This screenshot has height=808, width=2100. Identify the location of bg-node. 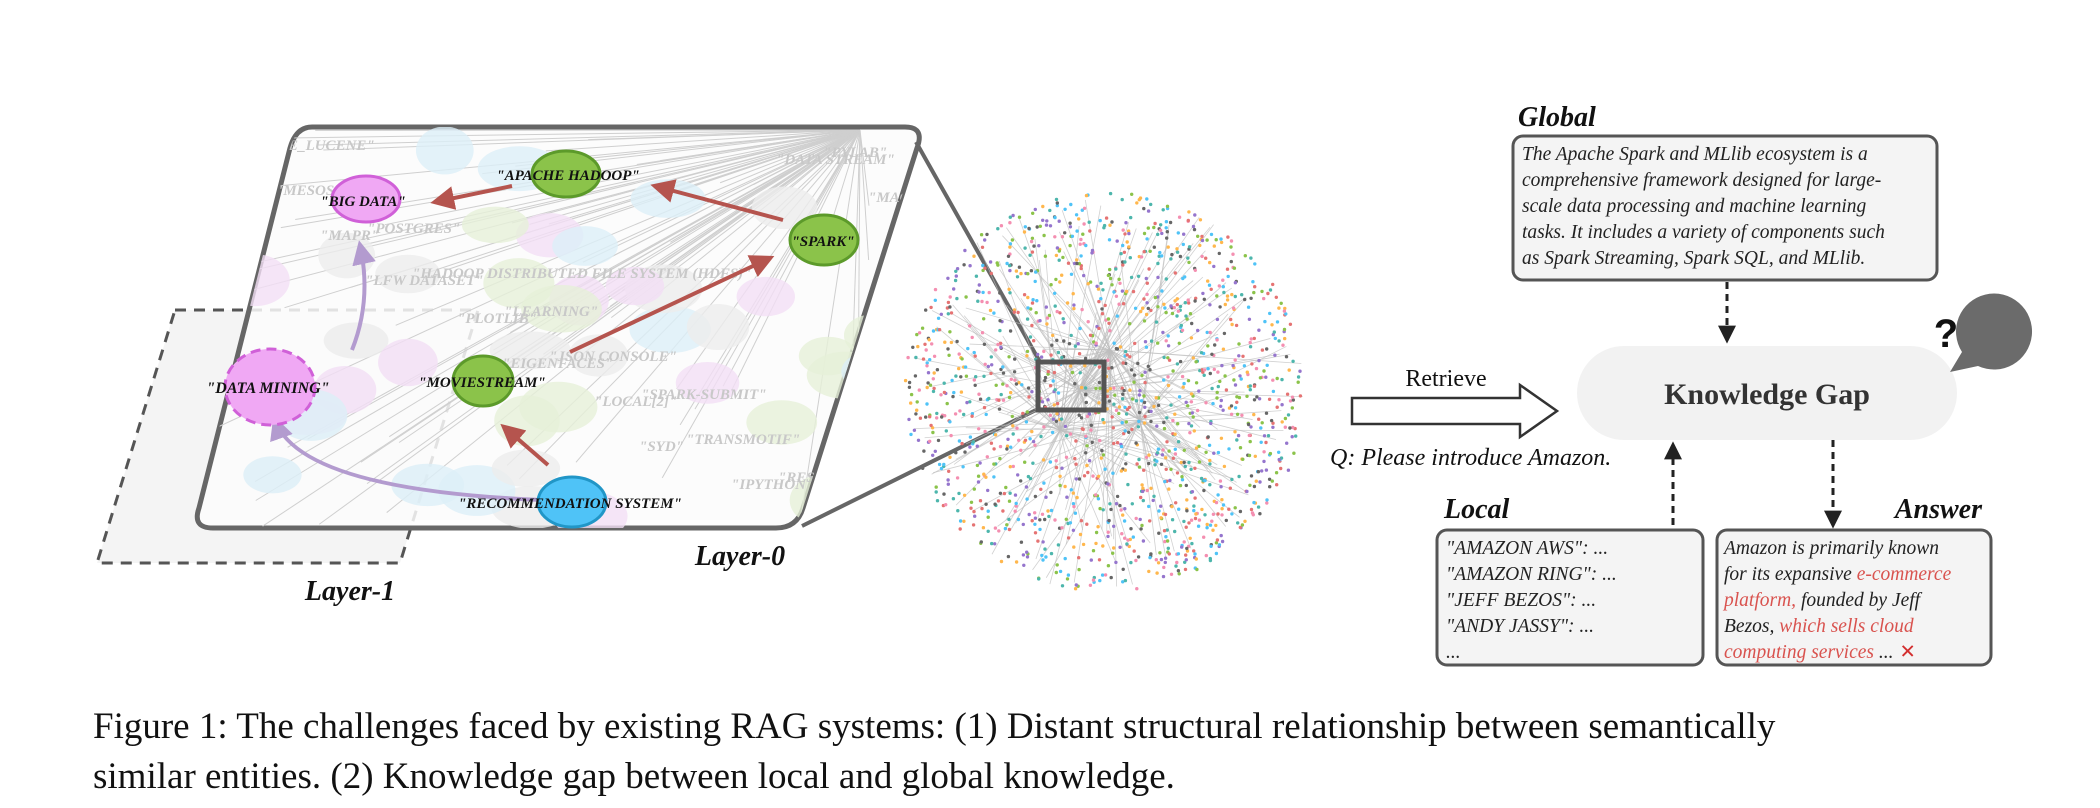
(585, 246).